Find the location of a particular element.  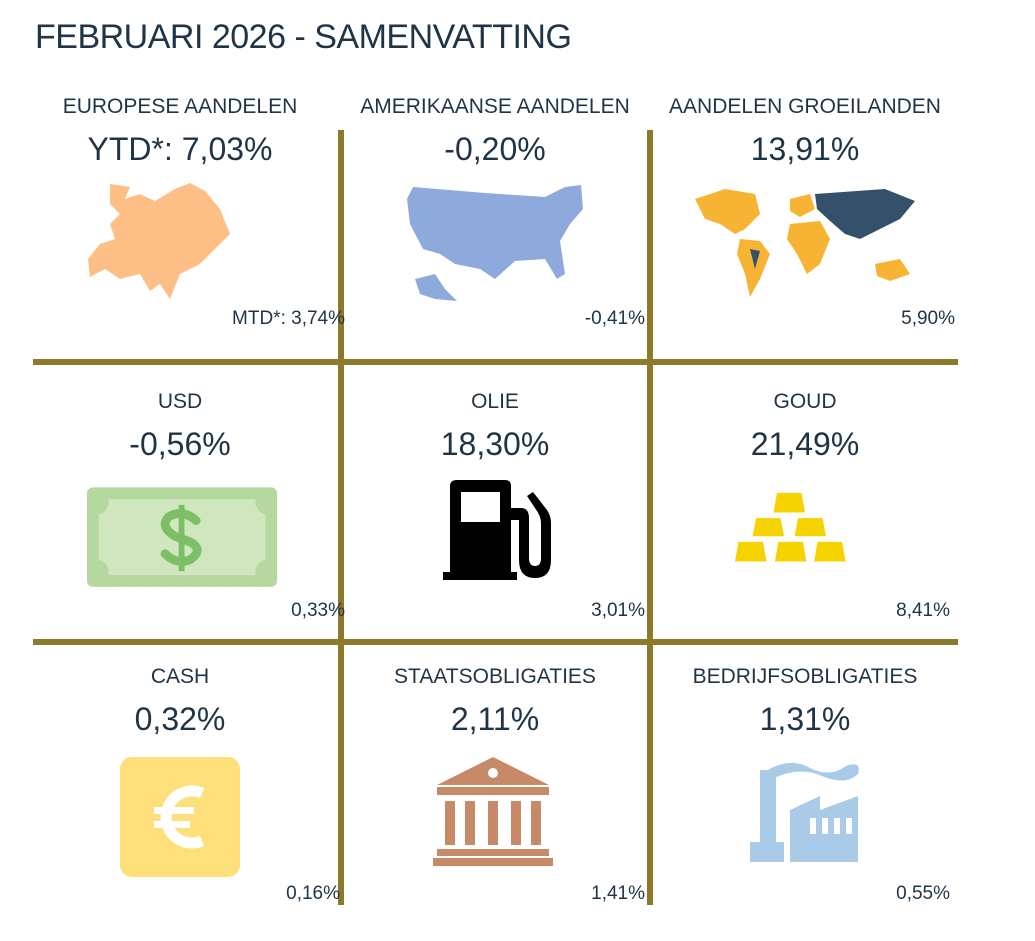

tile-value: 1,31% is located at coordinates (805, 719).